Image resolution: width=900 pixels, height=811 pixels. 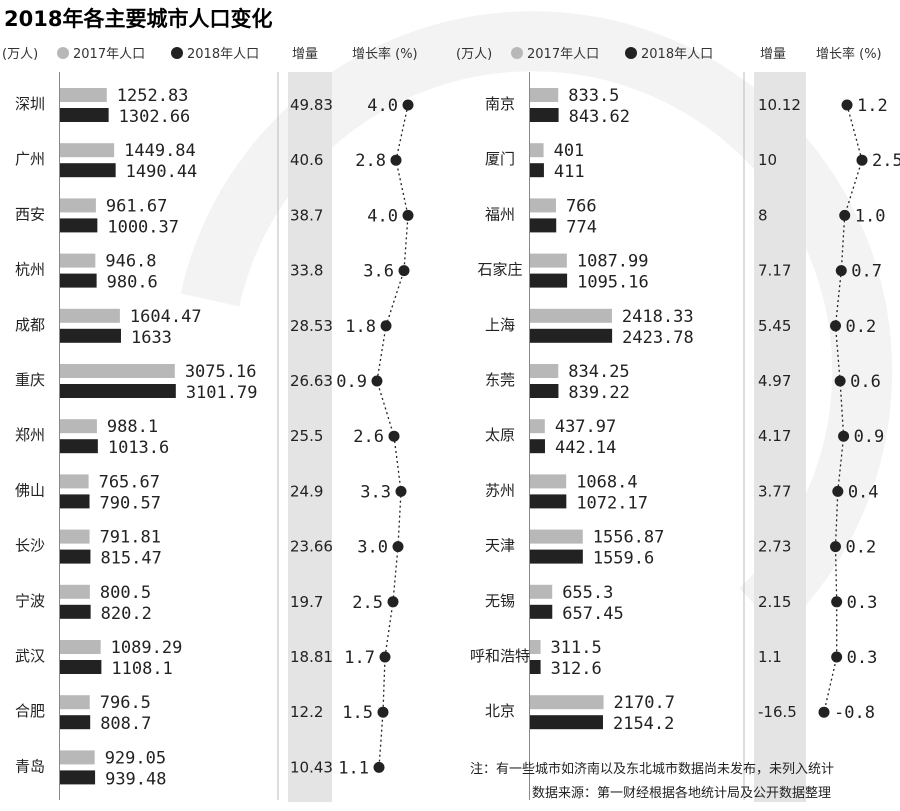 What do you see at coordinates (132, 427) in the screenshot?
I see `value-label-2017: 988.1` at bounding box center [132, 427].